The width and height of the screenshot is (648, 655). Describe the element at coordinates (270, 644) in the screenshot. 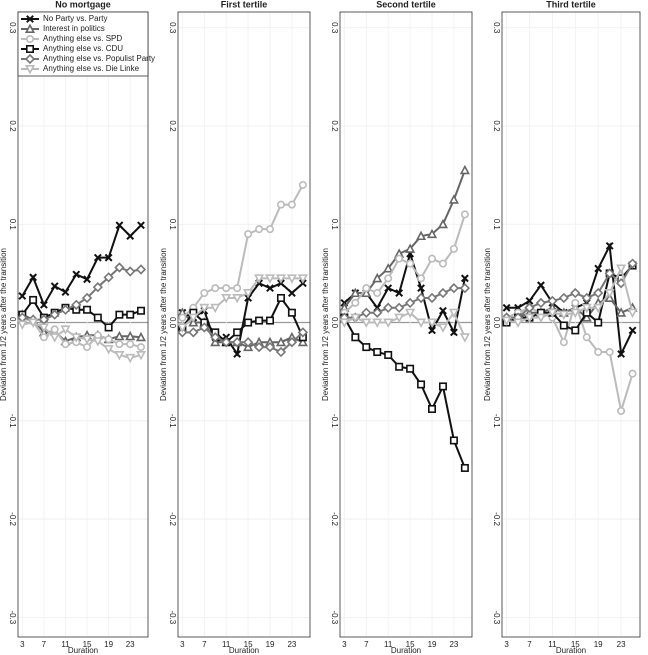

I see `x-tick-label: 19` at that location.